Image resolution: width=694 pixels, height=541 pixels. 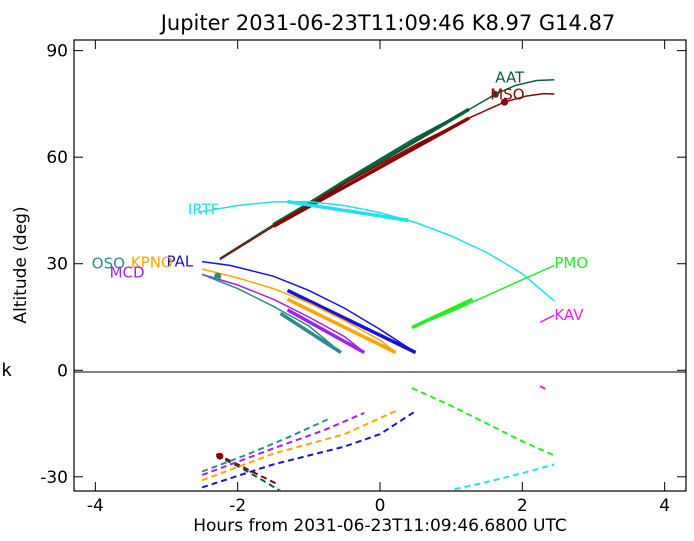 What do you see at coordinates (547, 318) in the screenshot?
I see `series-kav-line` at bounding box center [547, 318].